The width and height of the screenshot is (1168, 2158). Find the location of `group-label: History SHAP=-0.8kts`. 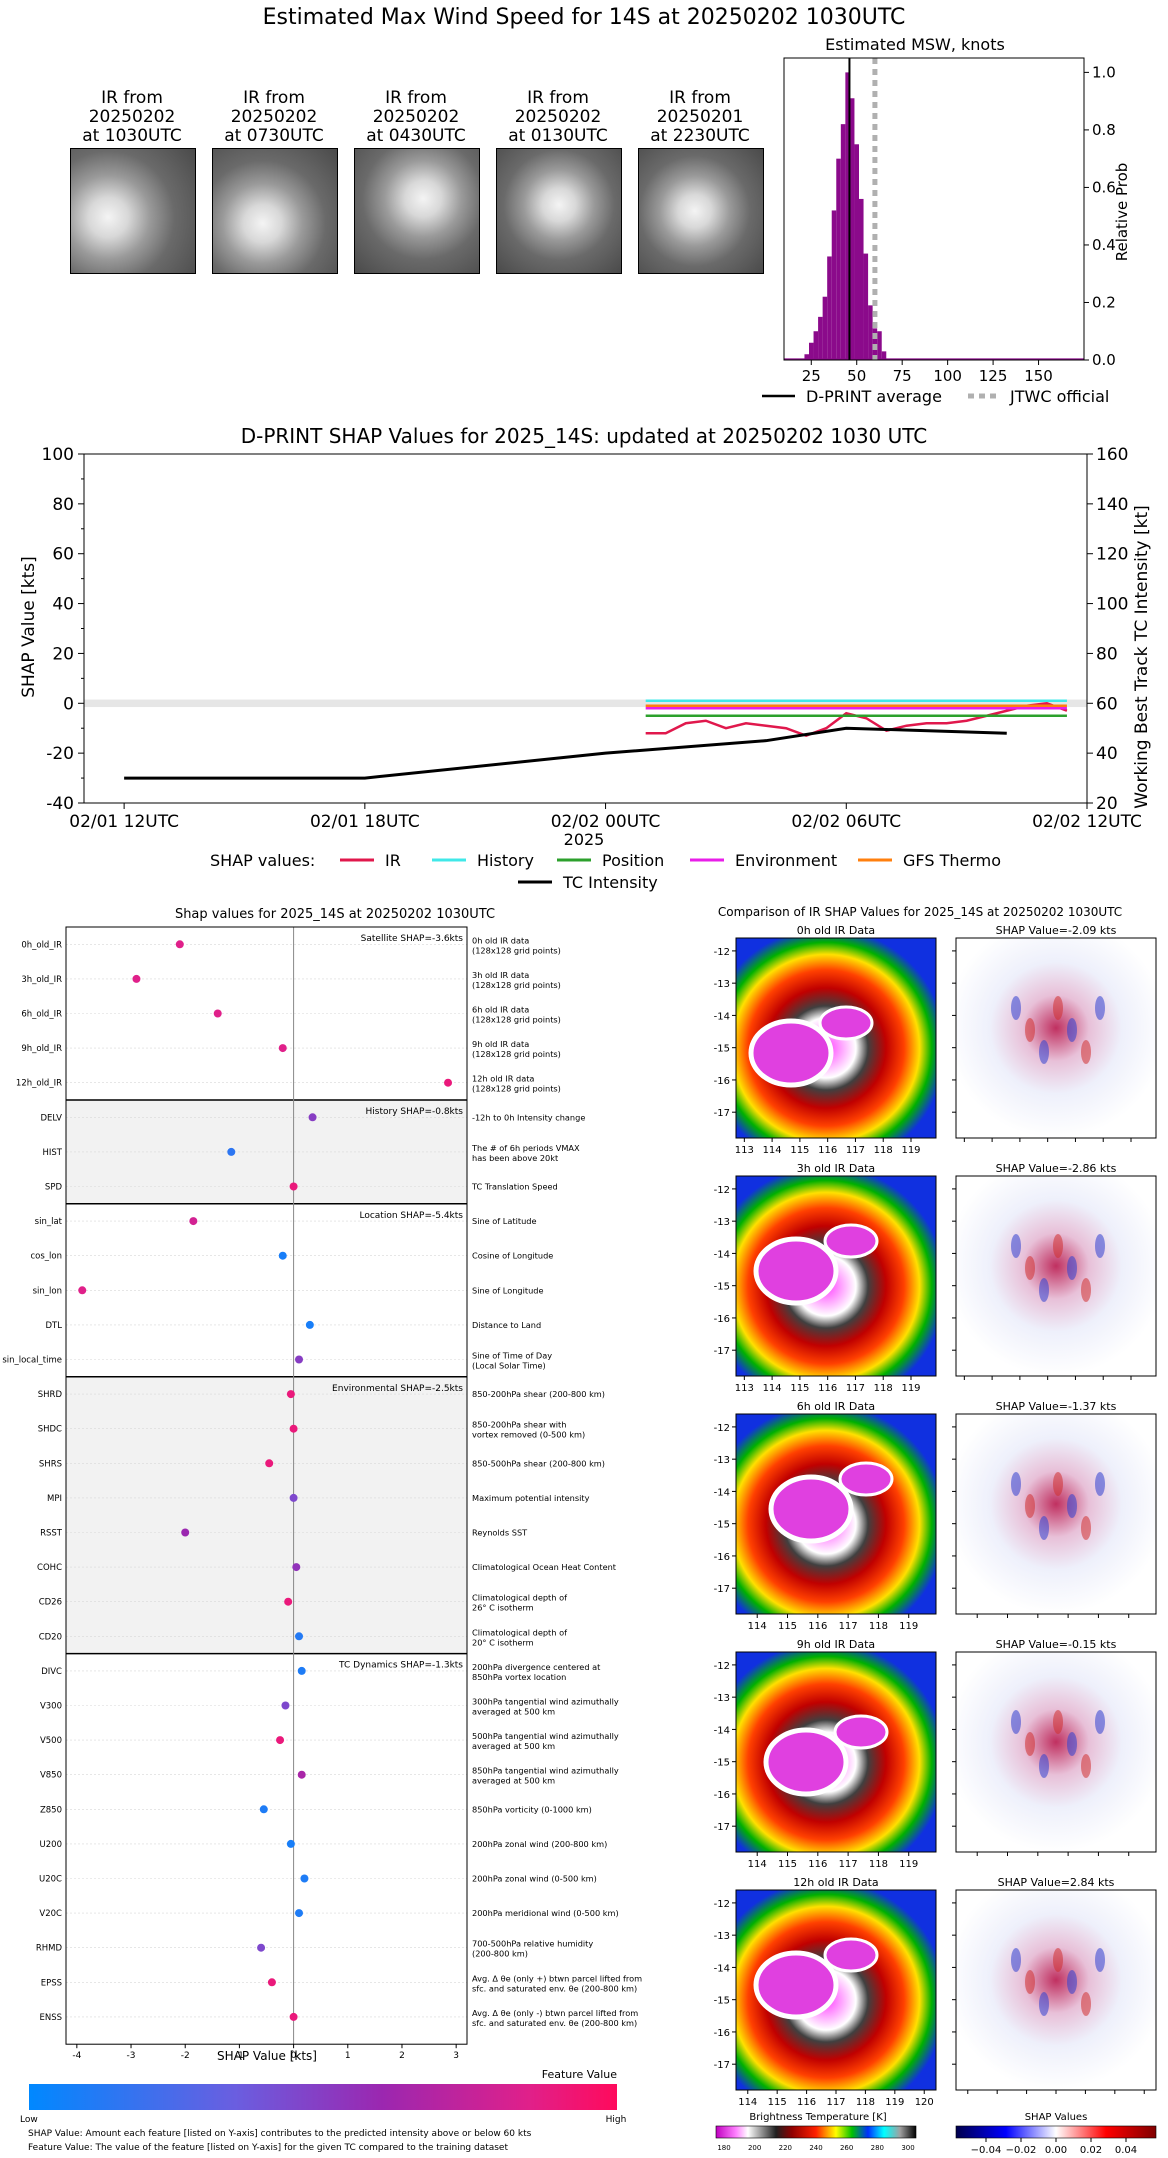

group-label: History SHAP=-0.8kts is located at coordinates (415, 1112).